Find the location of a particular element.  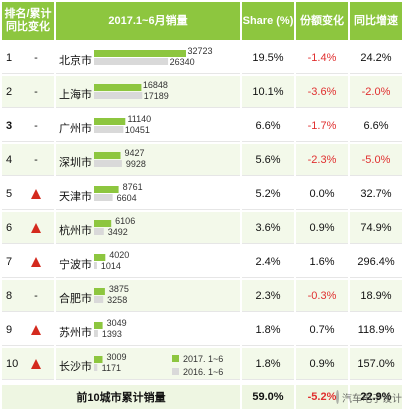

watermark: 汽车电子设计 is located at coordinates (369, 397).